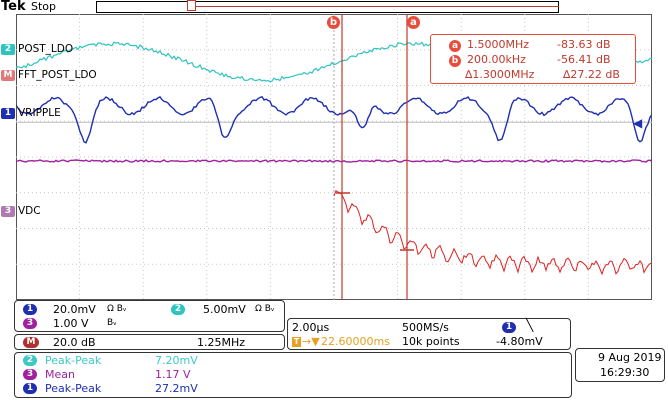 The image size is (668, 400). I want to click on time-per-div: 2.00µs, so click(311, 327).